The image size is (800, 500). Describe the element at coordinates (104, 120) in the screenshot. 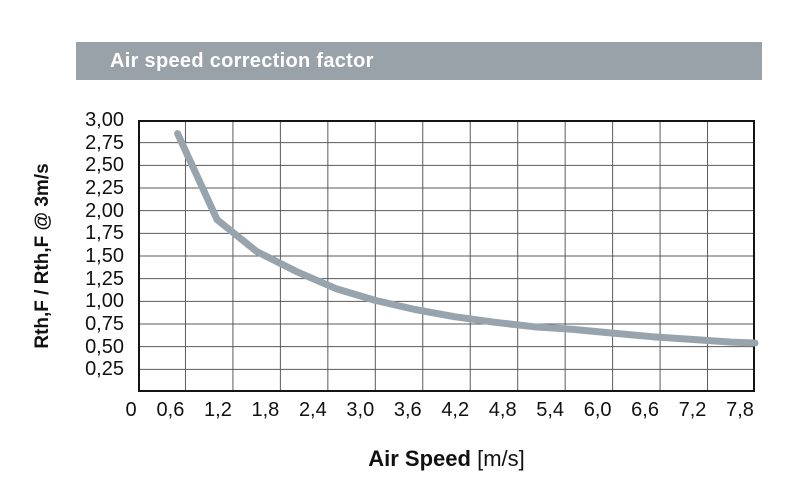

I see `y-tick-label: 3,00` at that location.